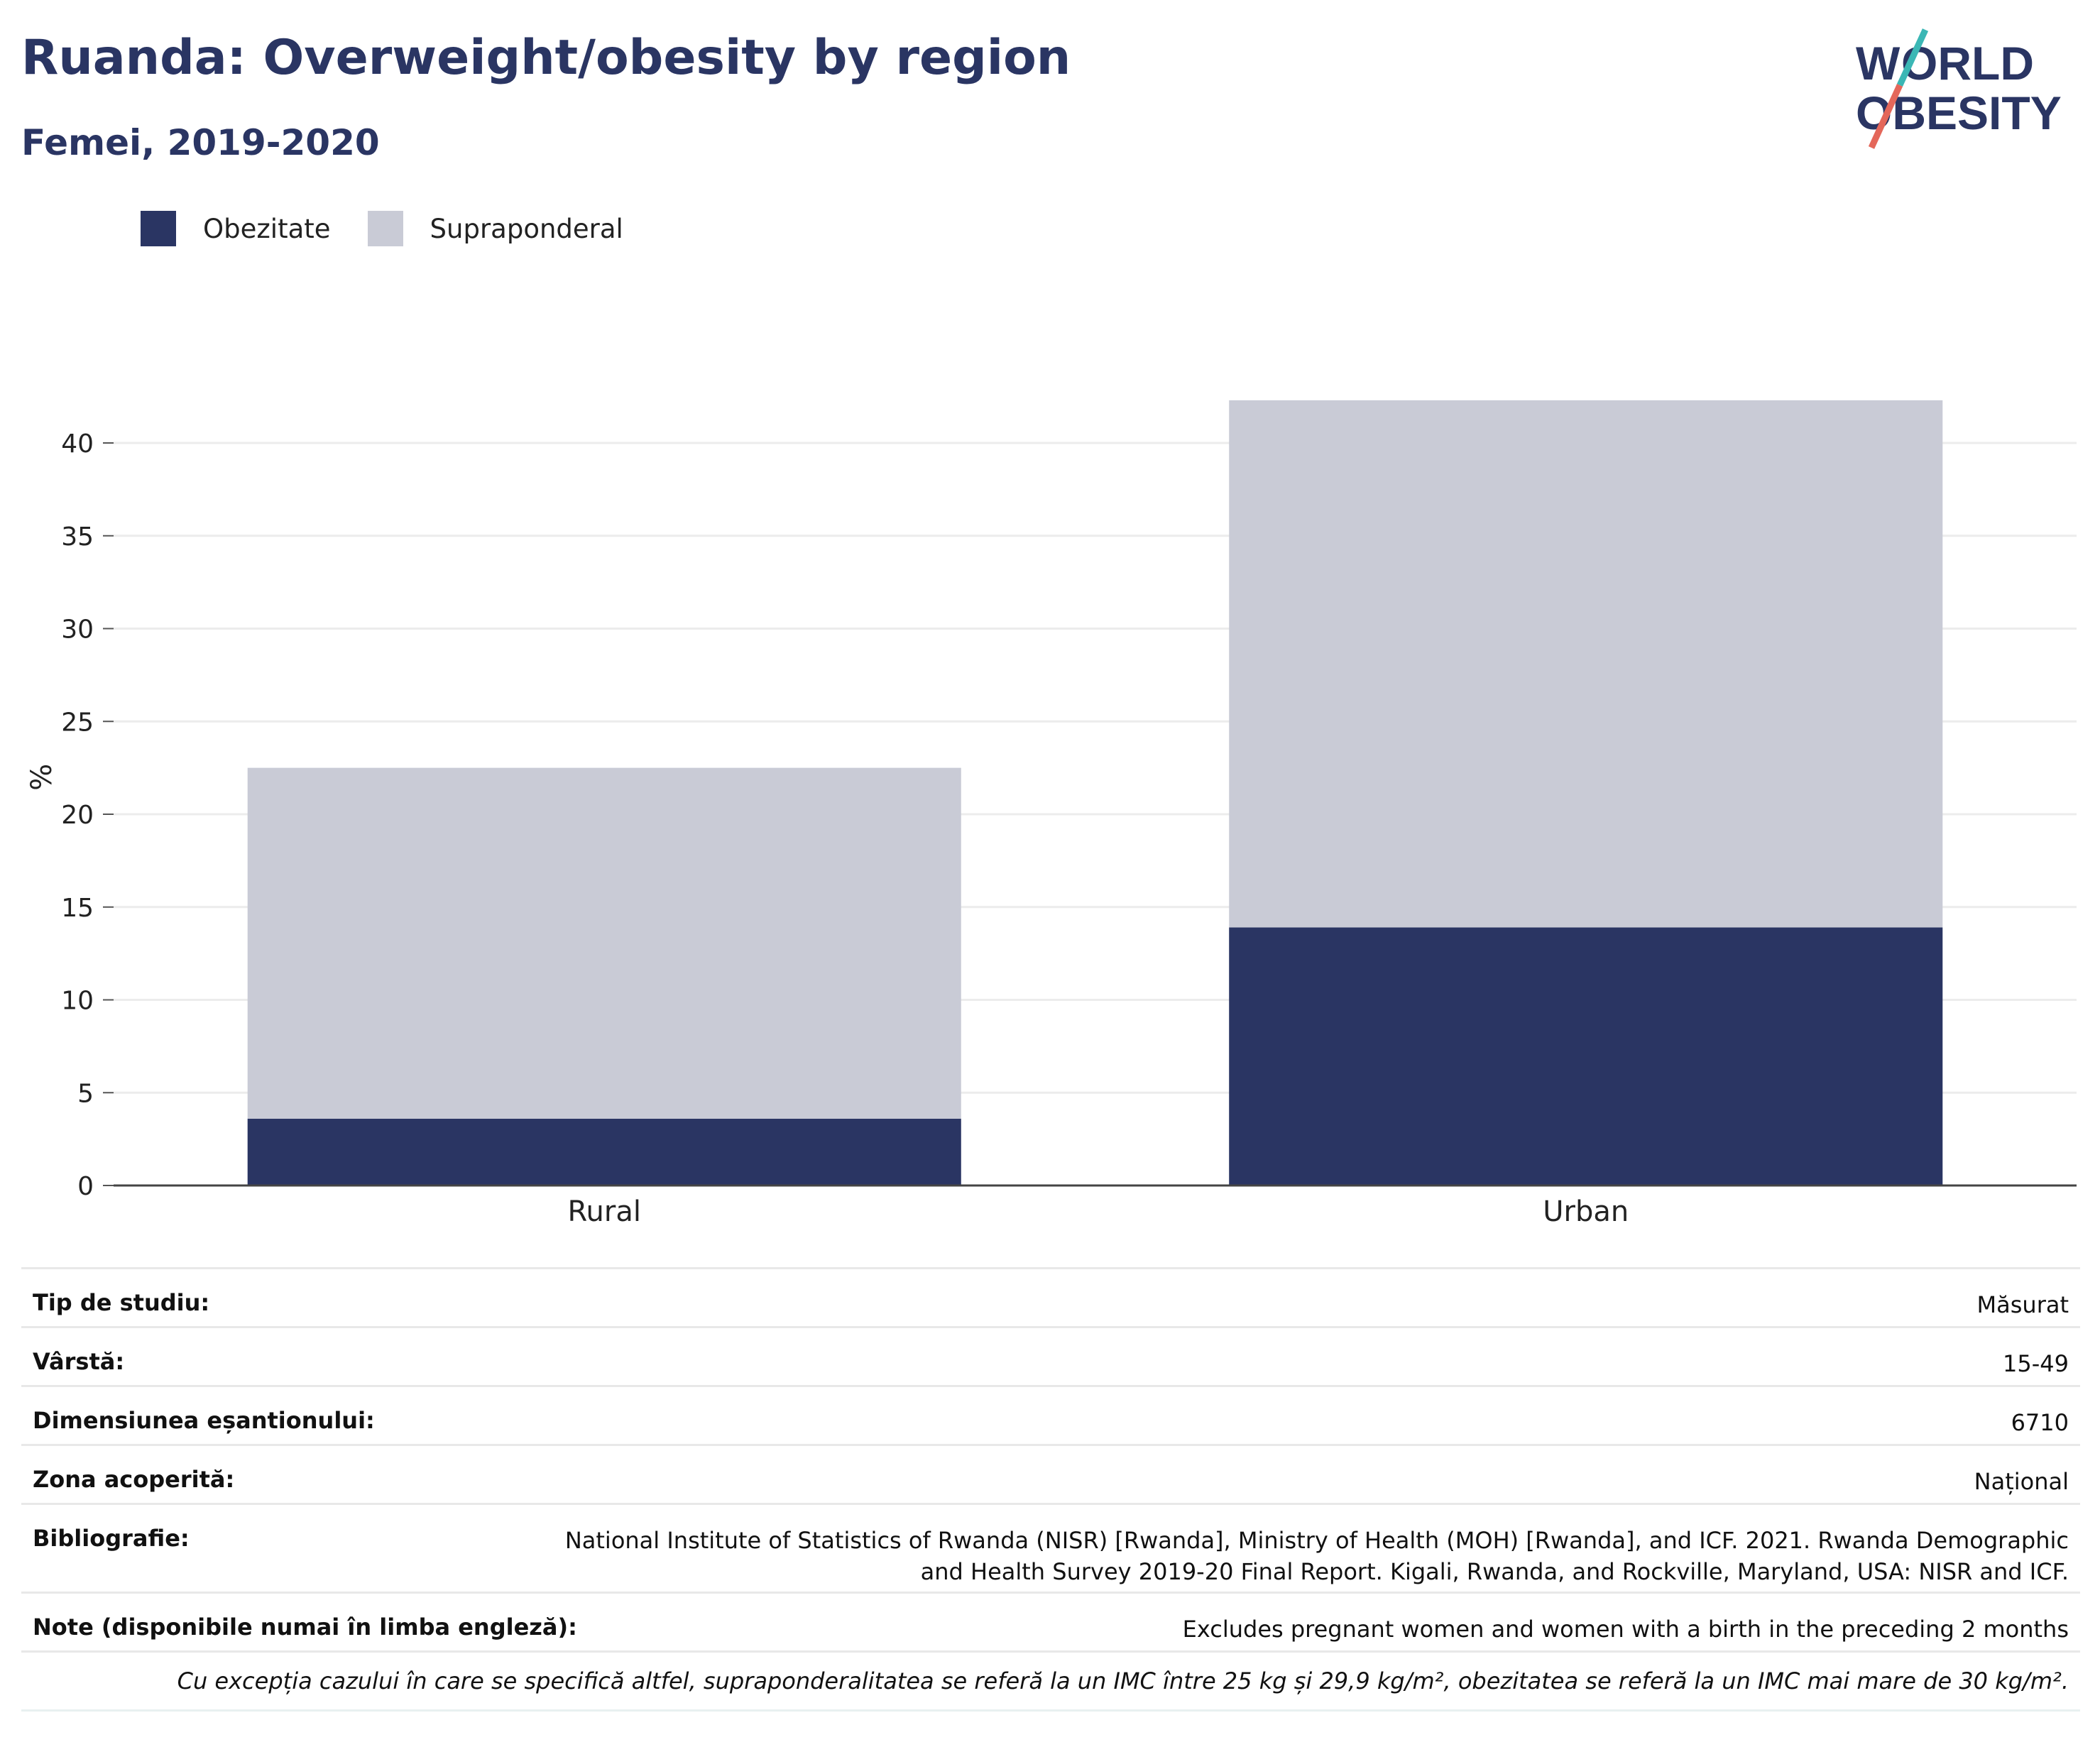 This screenshot has height=1747, width=2100. What do you see at coordinates (111, 1538) in the screenshot?
I see `info-label: Bibliografie:` at bounding box center [111, 1538].